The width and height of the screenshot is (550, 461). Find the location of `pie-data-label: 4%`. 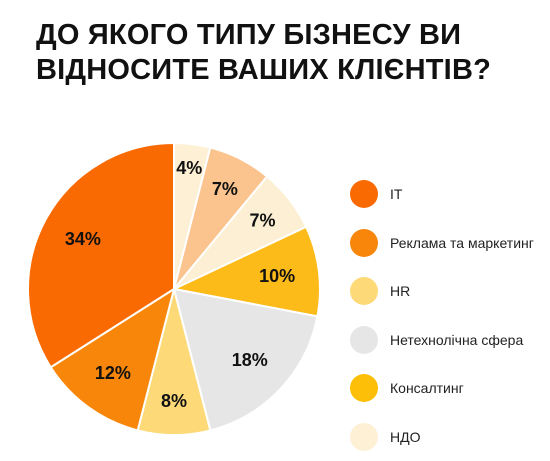

pie-data-label: 4% is located at coordinates (189, 168).